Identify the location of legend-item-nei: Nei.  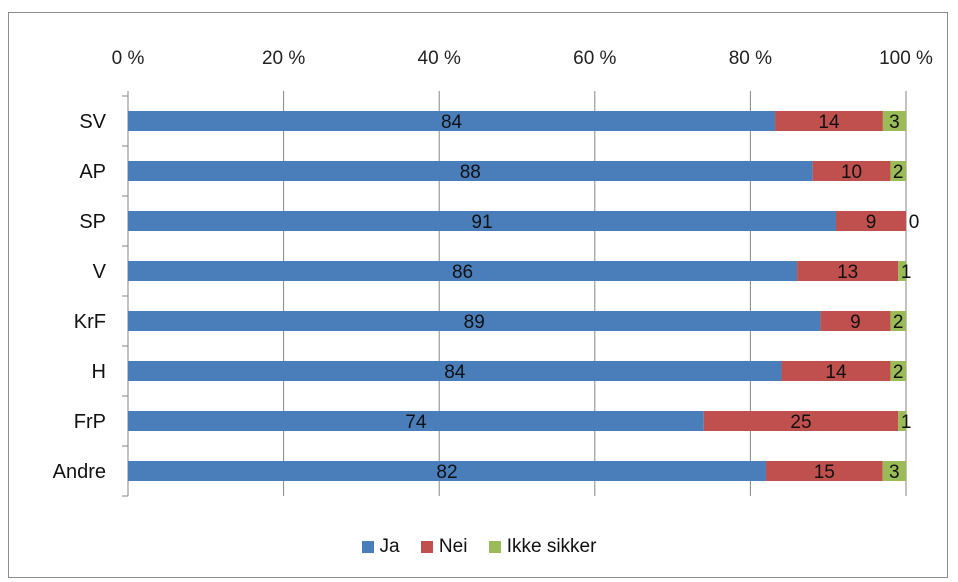
(444, 547).